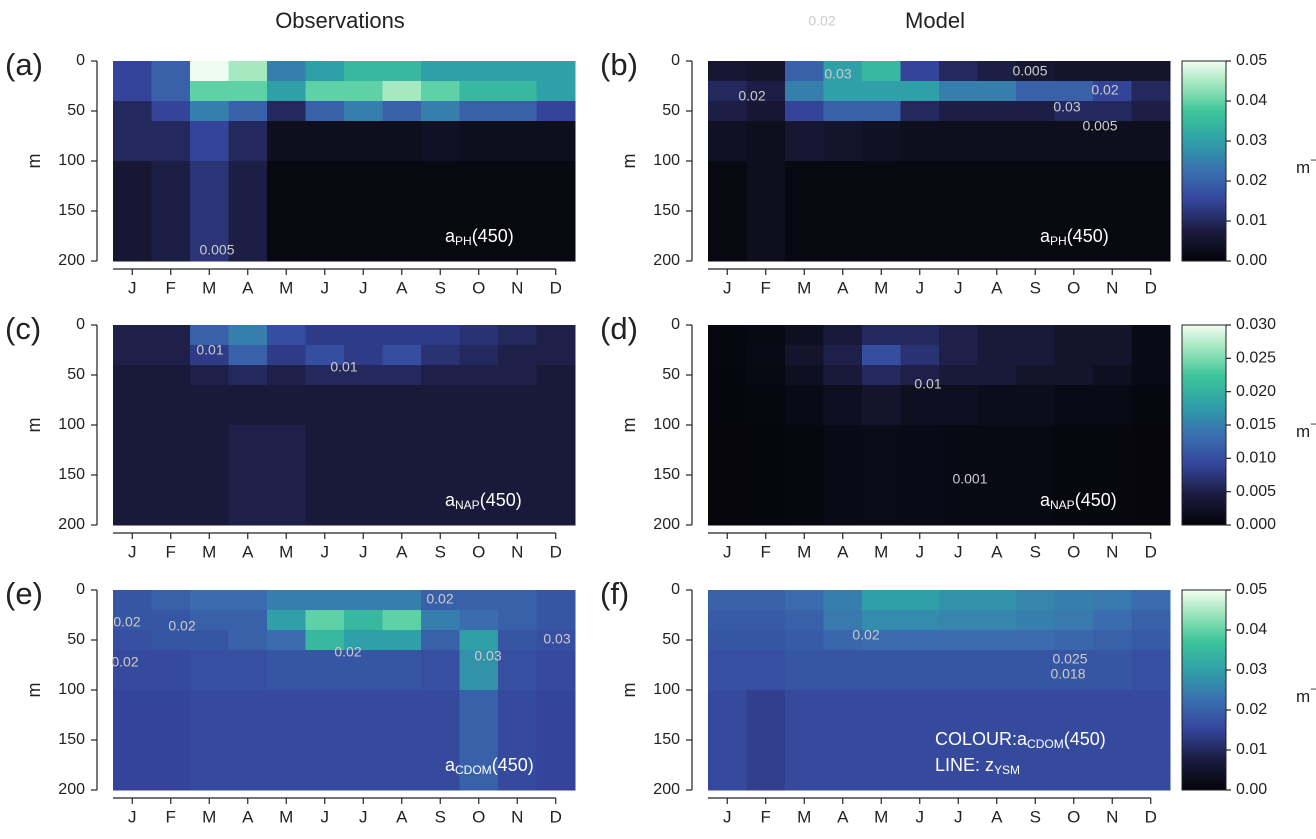 This screenshot has width=1316, height=839. I want to click on y-tick-label: 150, so click(666, 474).